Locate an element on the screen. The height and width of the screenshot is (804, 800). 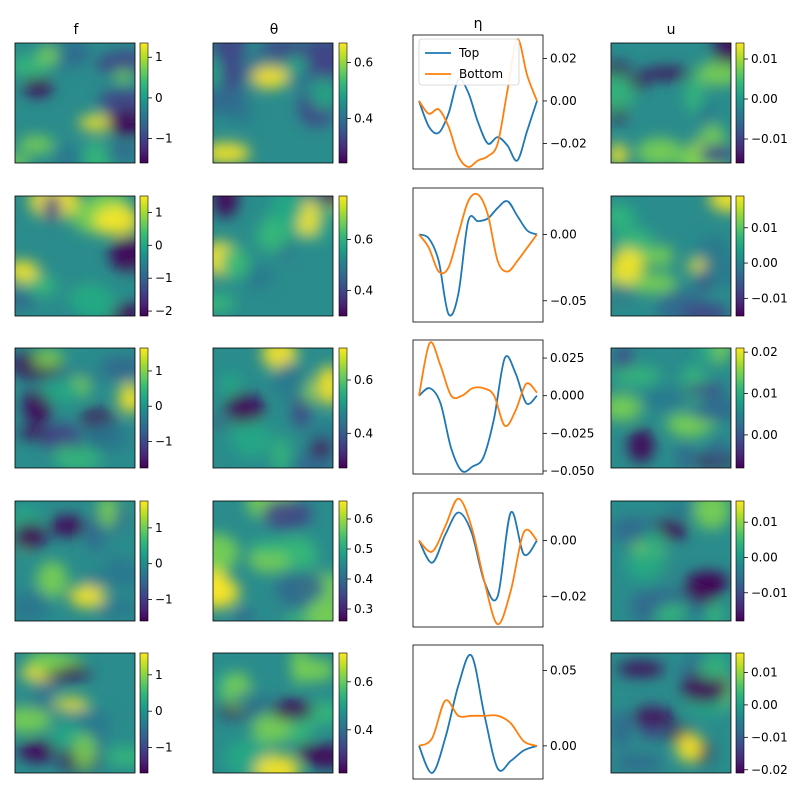
colorbar-f is located at coordinates (144, 408).